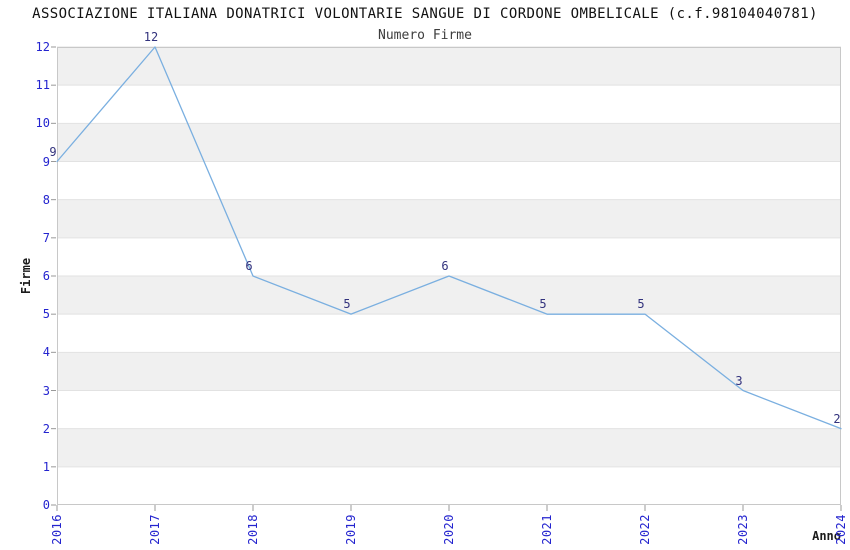  I want to click on y-tick-label: 10, so click(42, 123).